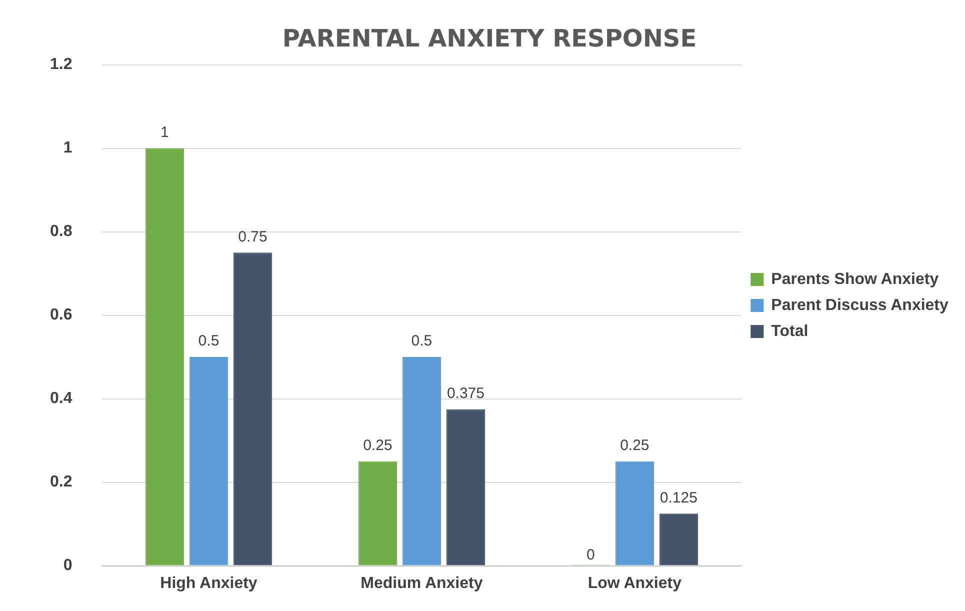 This screenshot has width=965, height=611. Describe the element at coordinates (590, 555) in the screenshot. I see `data-label: 0` at that location.